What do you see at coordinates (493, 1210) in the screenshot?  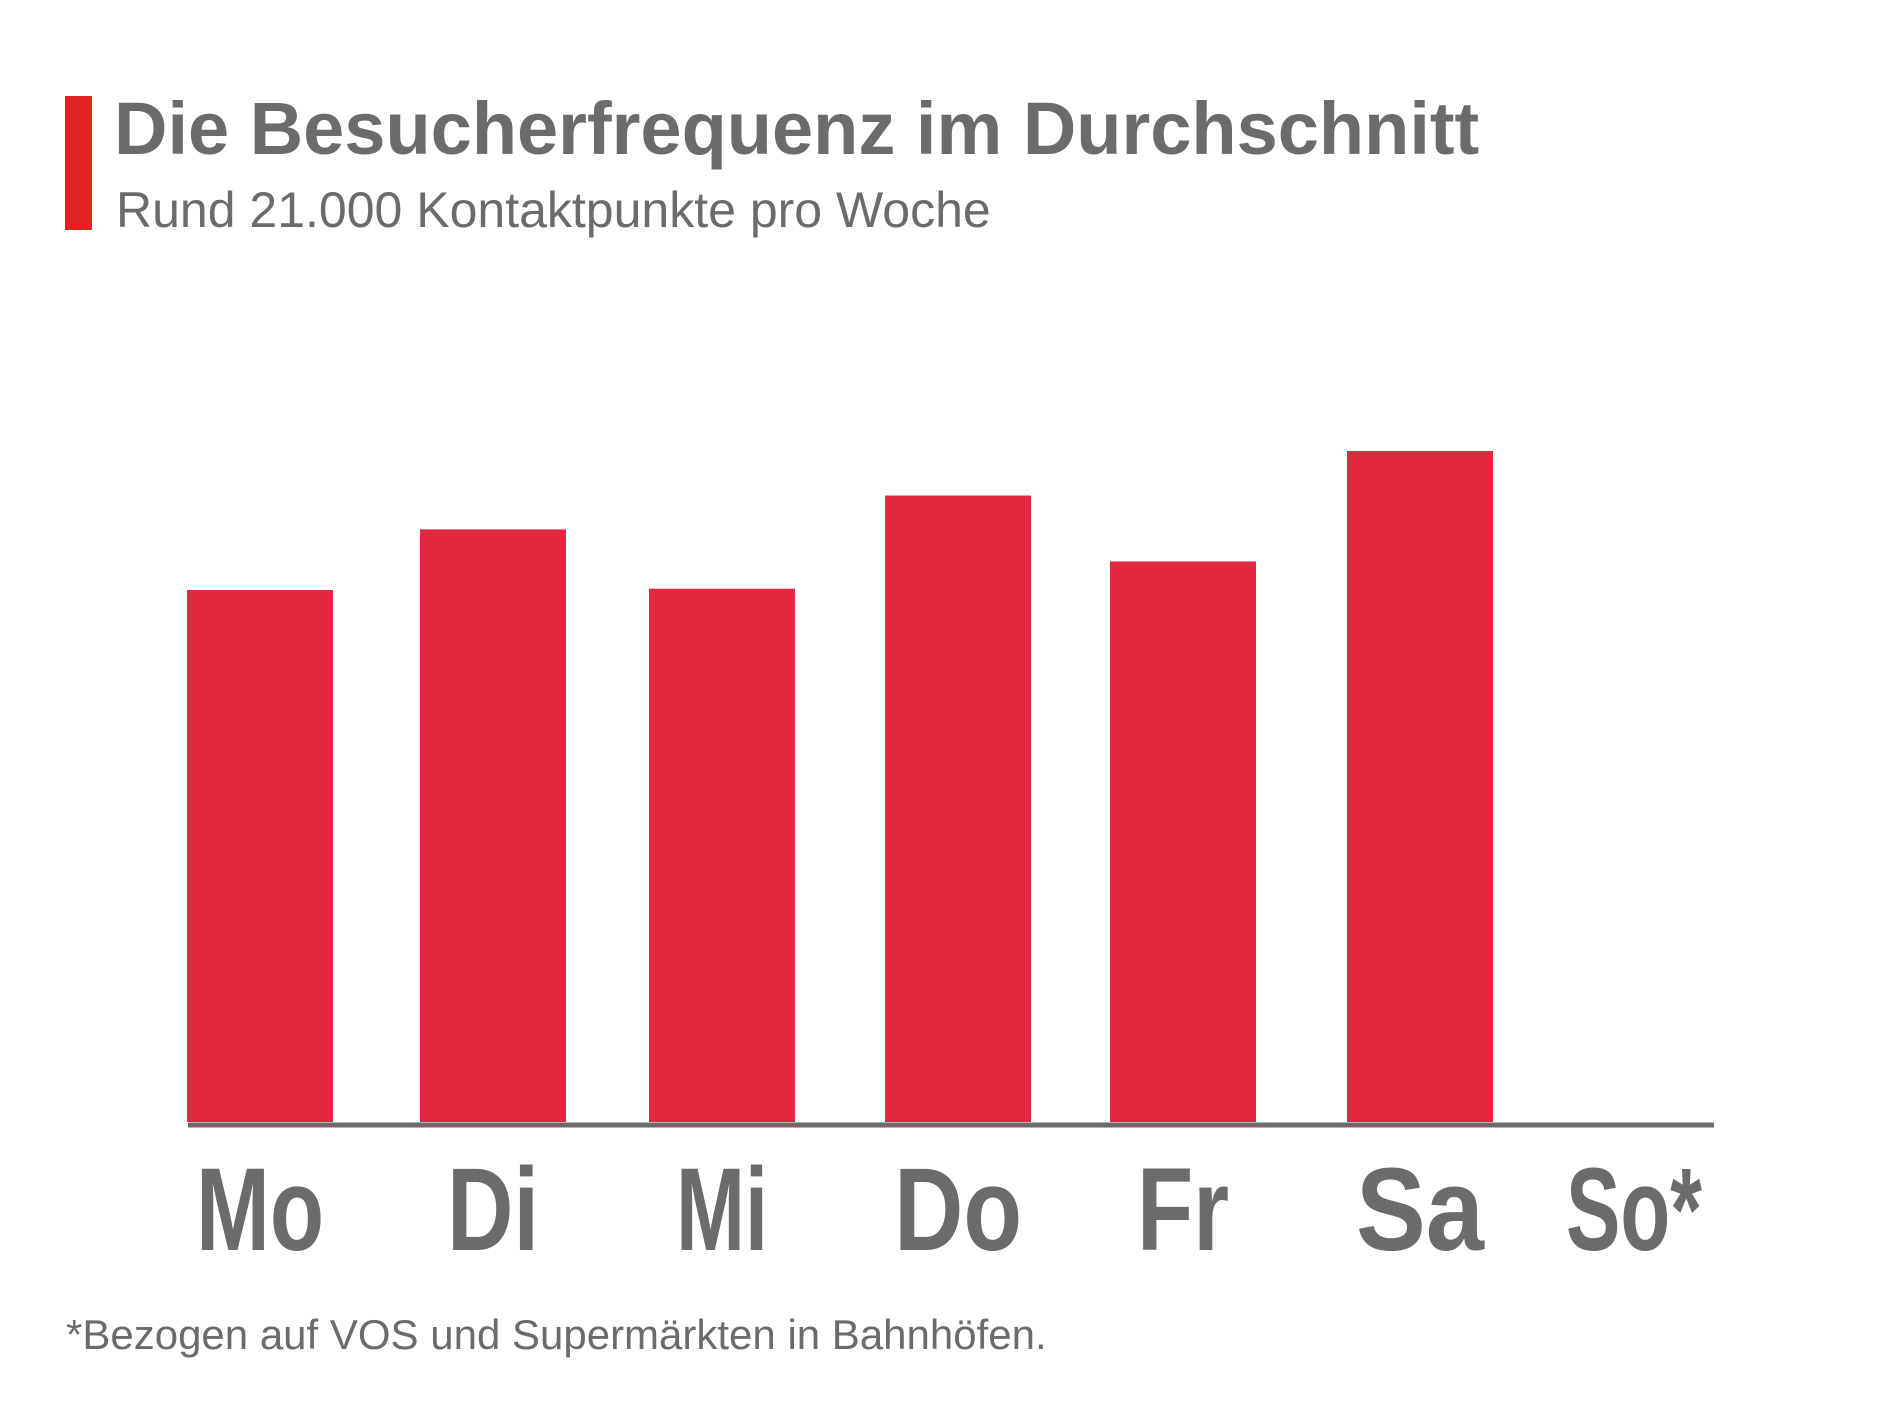 I see `tick-label-di: Di` at bounding box center [493, 1210].